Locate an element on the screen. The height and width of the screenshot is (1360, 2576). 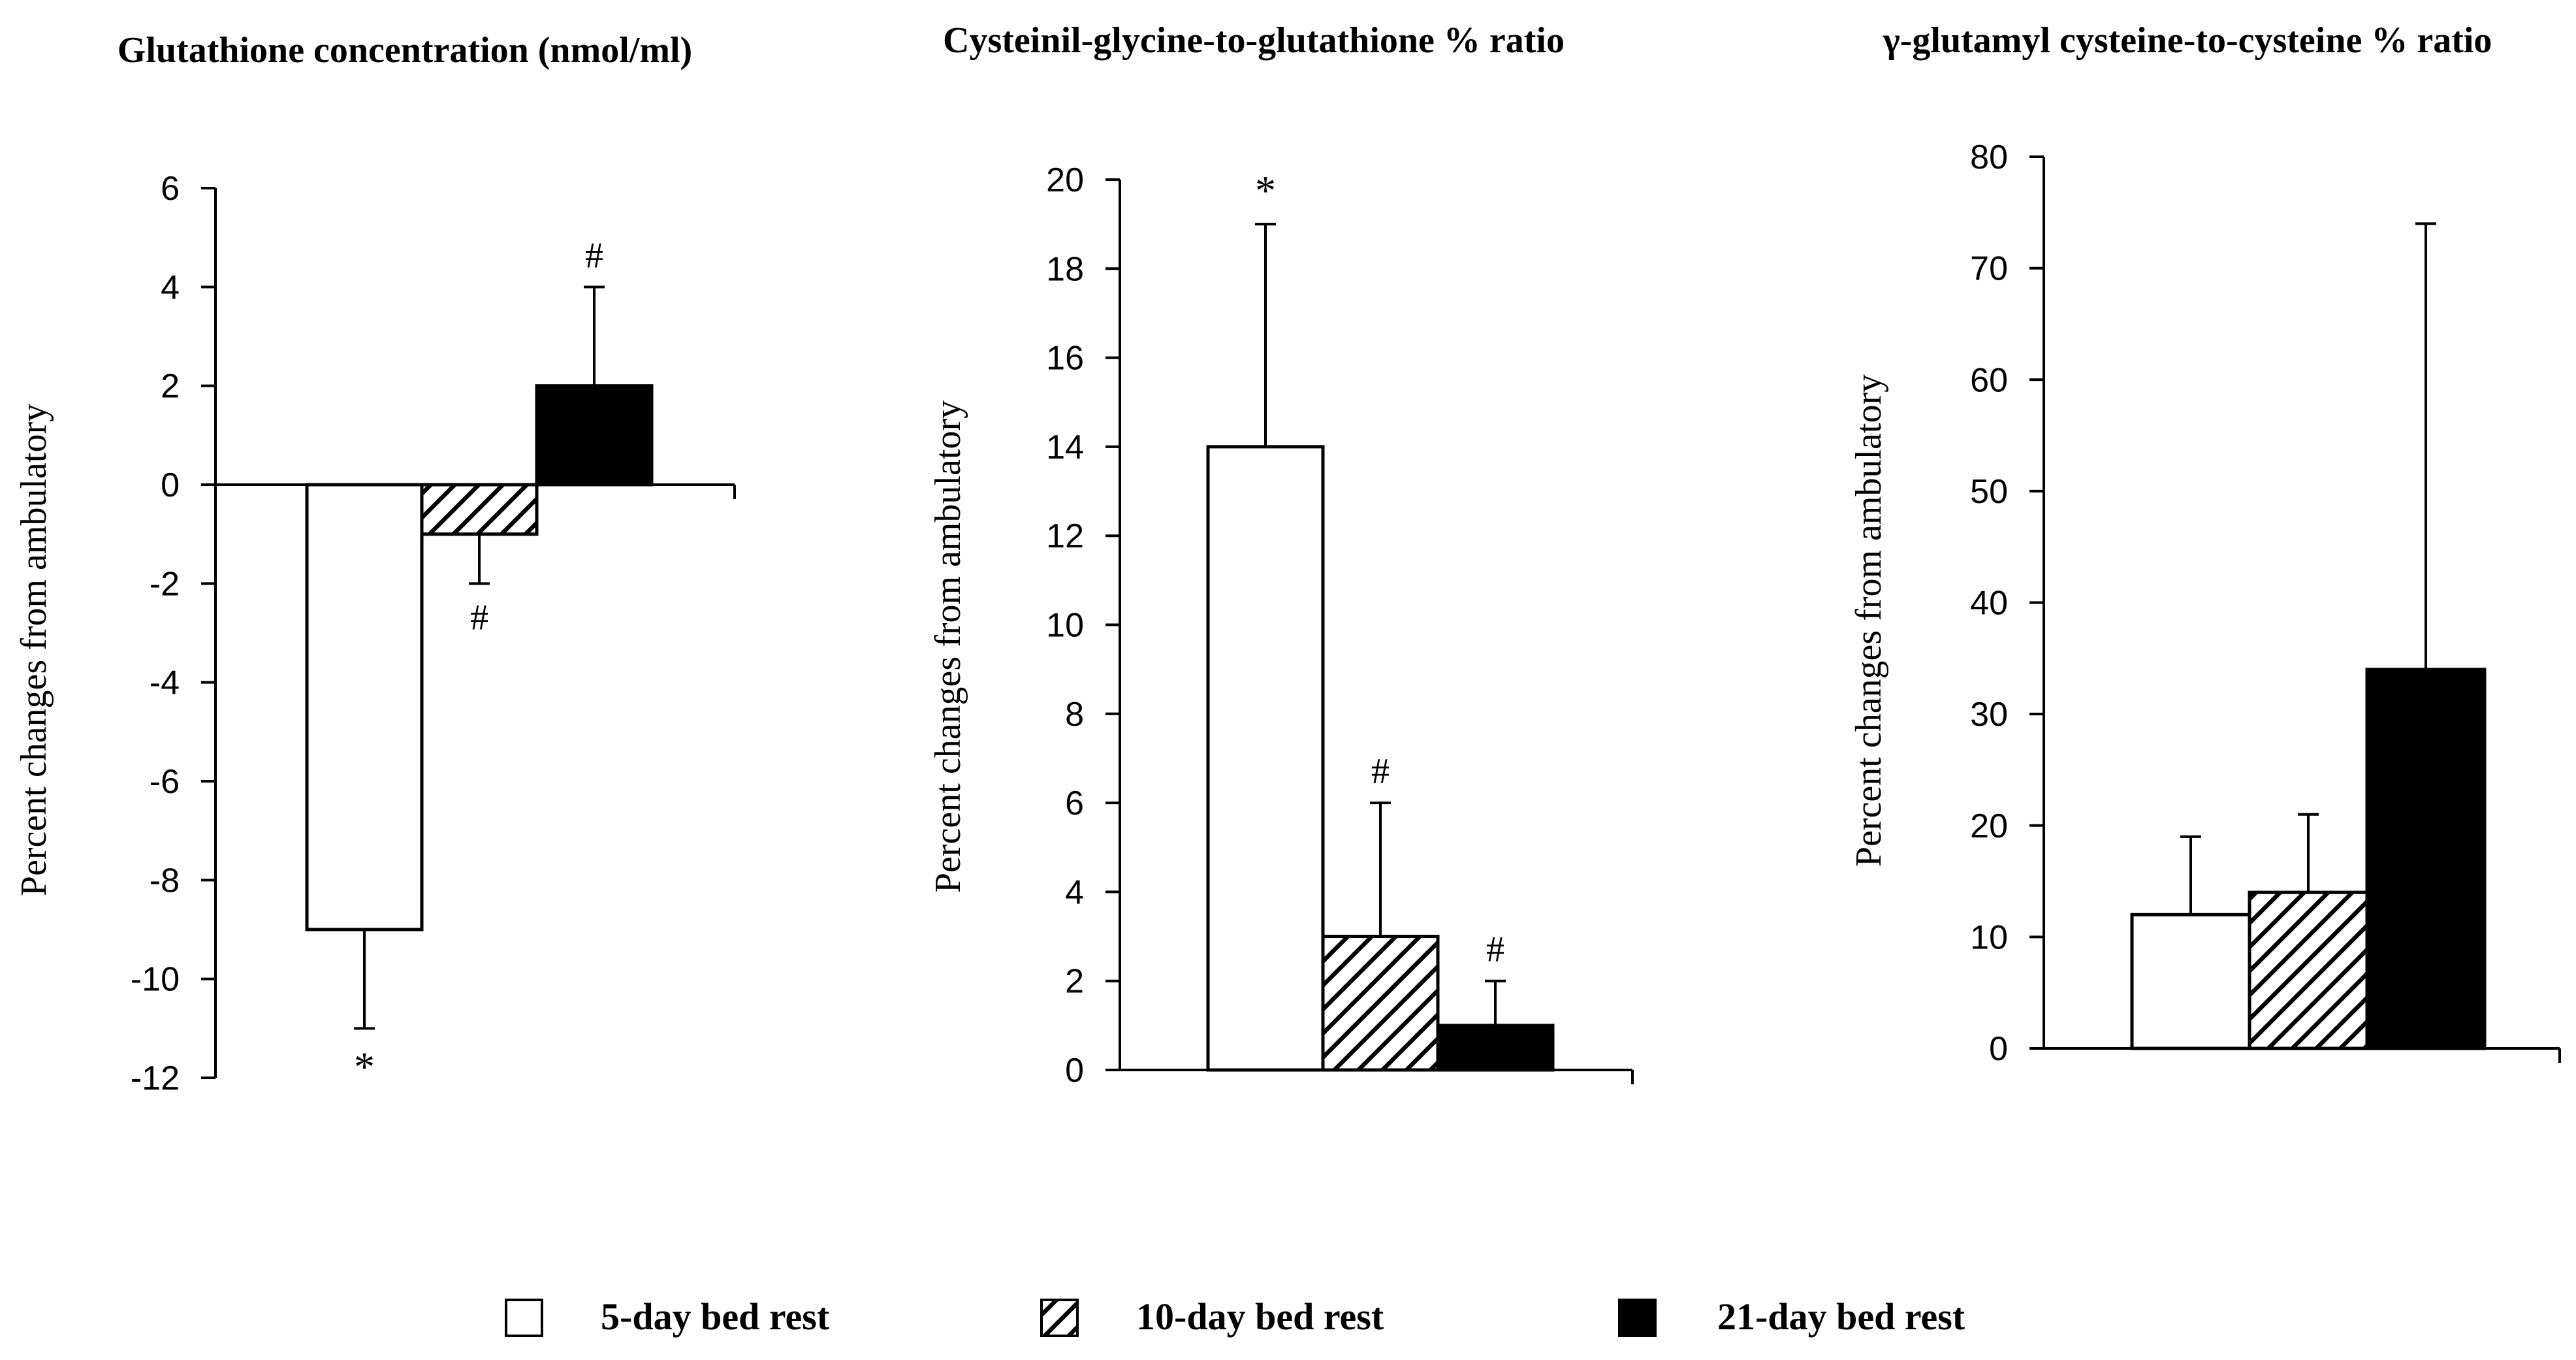
chart-title: Cysteinil-glycine-to-glutathione % ratio is located at coordinates (1254, 40).